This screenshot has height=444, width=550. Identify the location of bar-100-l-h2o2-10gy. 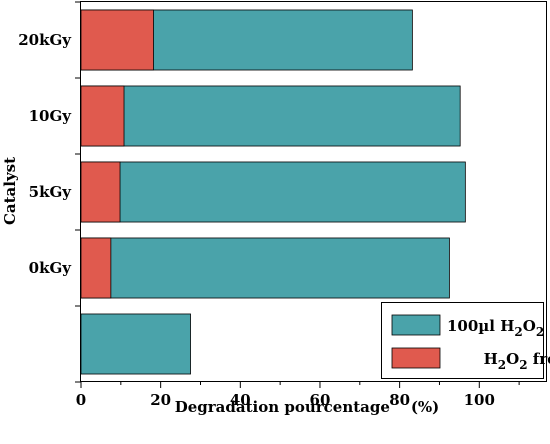
(270, 116).